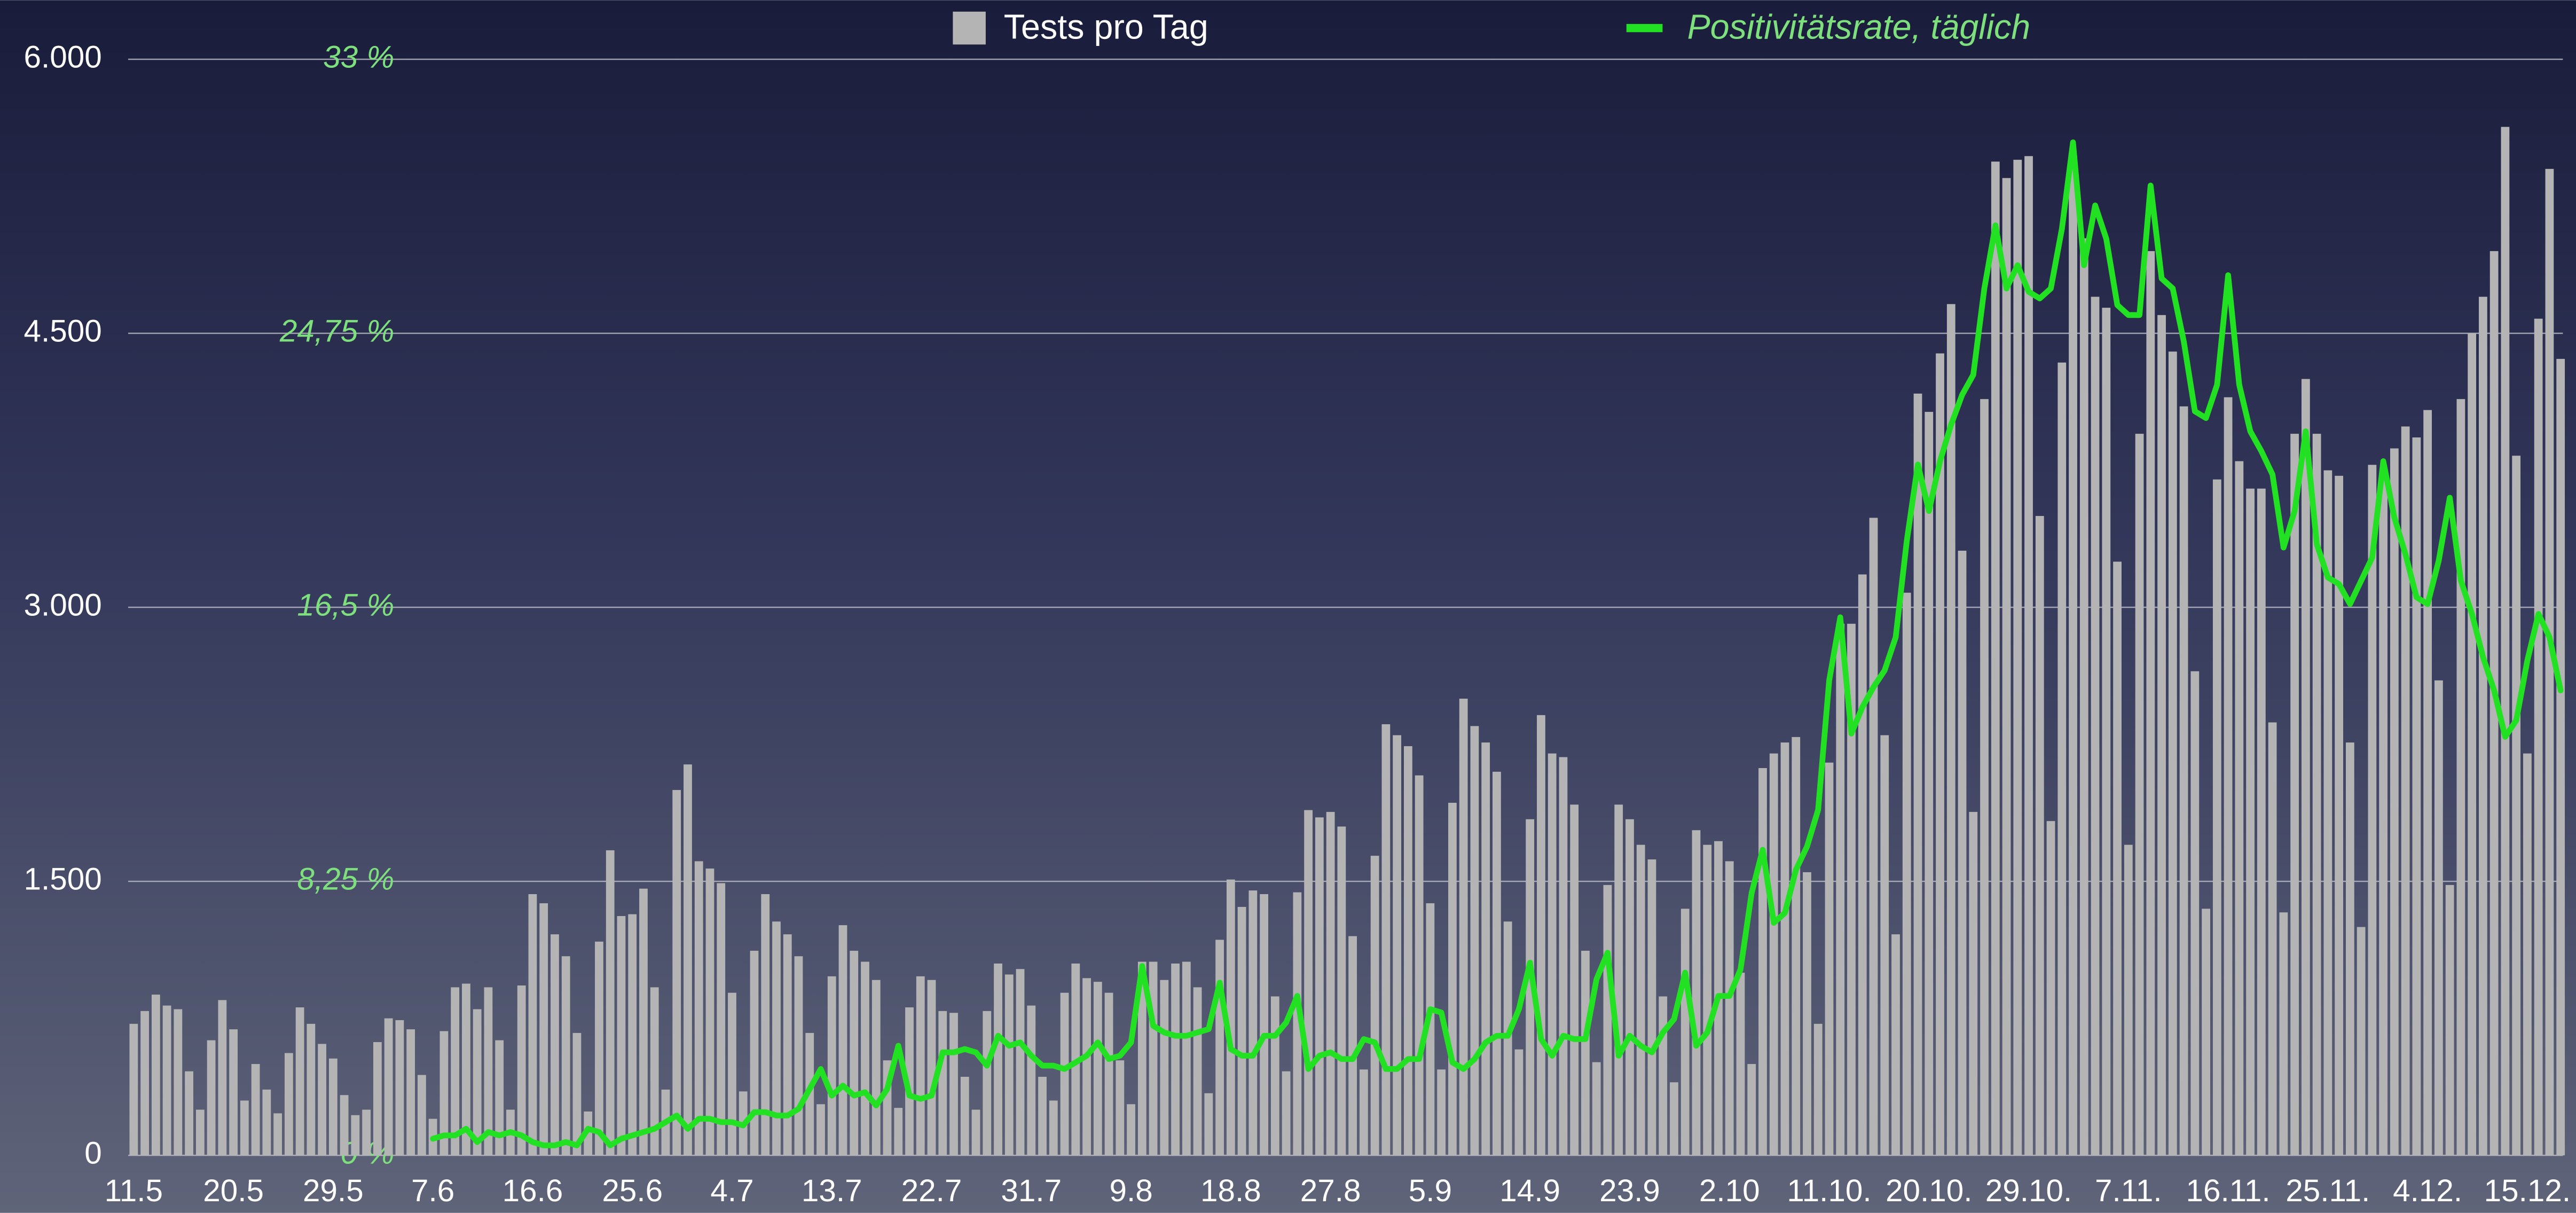  Describe the element at coordinates (1929, 1190) in the screenshot. I see `x-tick-label: 20.10.` at that location.